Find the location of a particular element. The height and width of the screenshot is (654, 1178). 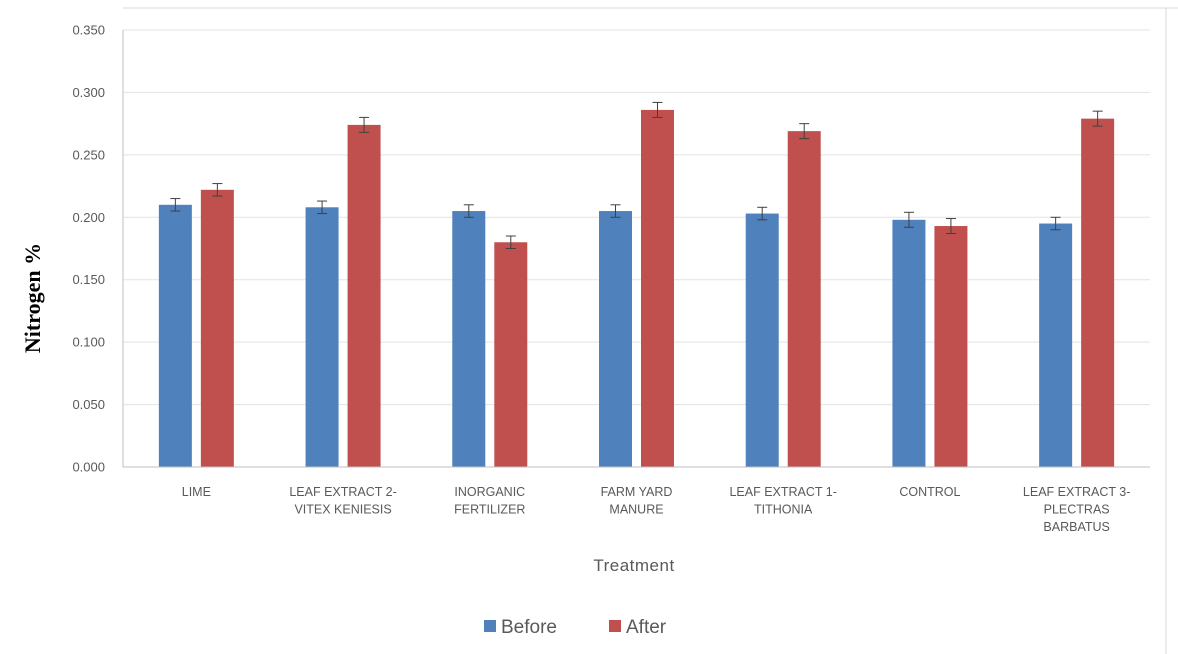

x-category-label: FARM YARD MANURE is located at coordinates (637, 501).